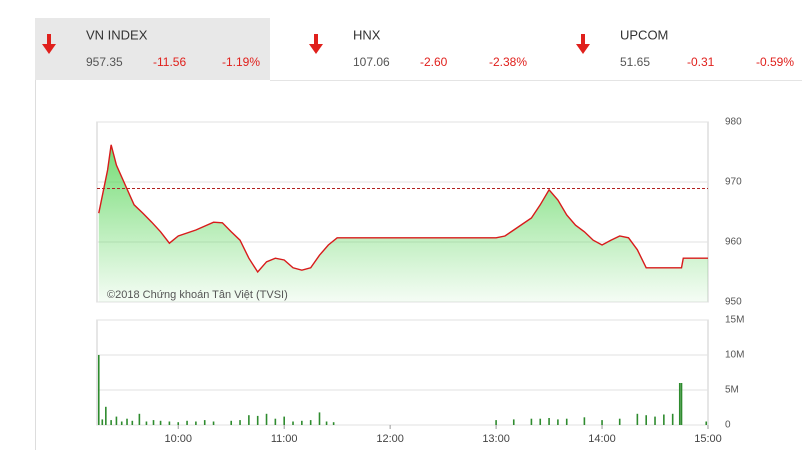 This screenshot has height=450, width=802. What do you see at coordinates (602, 439) in the screenshot?
I see `x-tick-label: 14:00` at bounding box center [602, 439].